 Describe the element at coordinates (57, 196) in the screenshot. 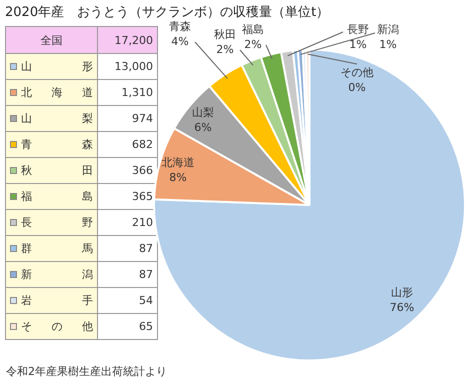

I see `legend-label: 福島` at that location.